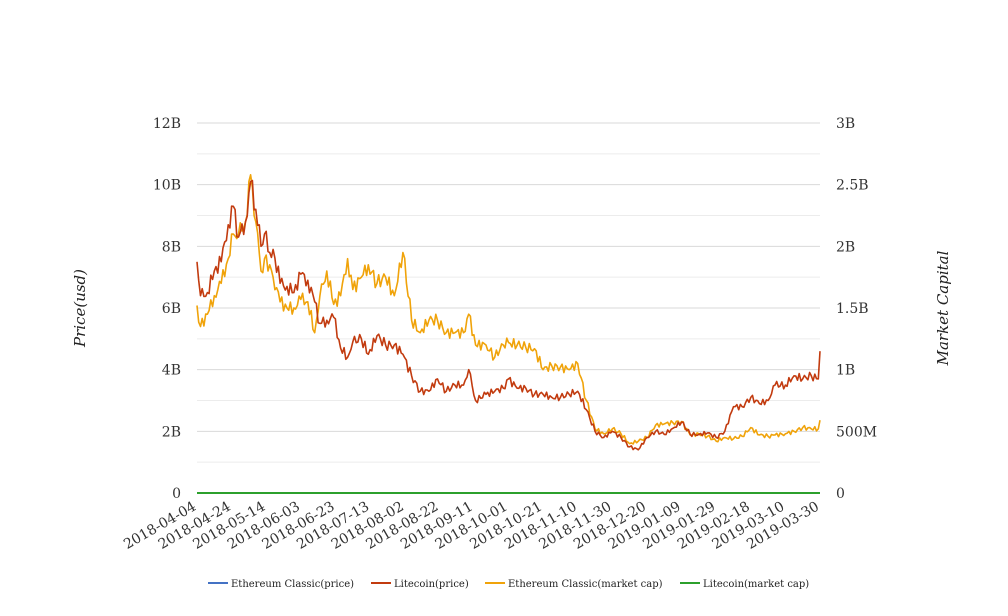 The image size is (1008, 616). Describe the element at coordinates (840, 494) in the screenshot. I see `right-y-tick-label: 0` at that location.